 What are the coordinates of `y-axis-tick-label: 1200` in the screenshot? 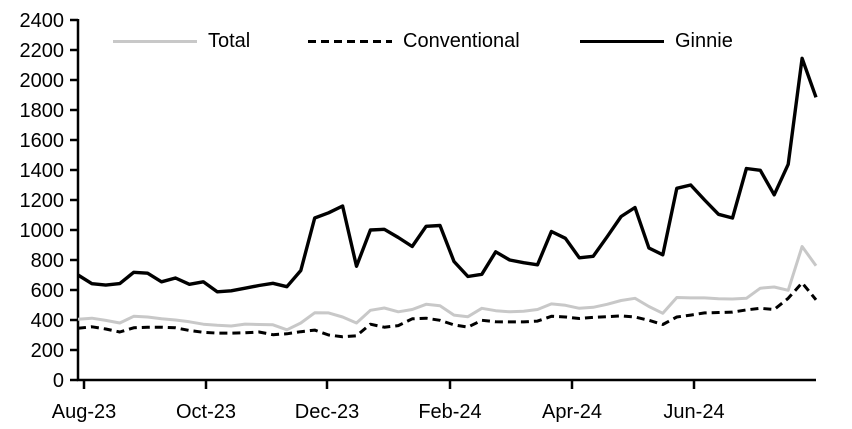 It's located at (42, 201).